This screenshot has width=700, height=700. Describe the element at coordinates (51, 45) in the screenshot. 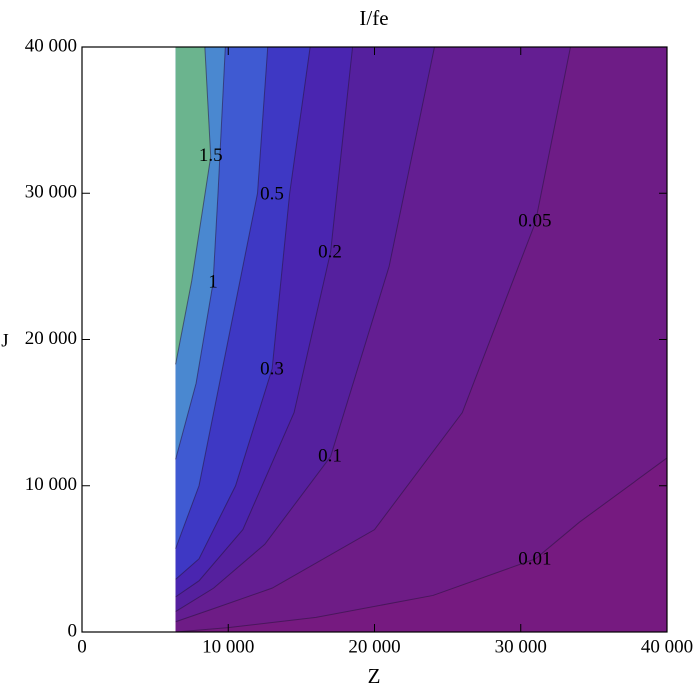

I see `y-tick-label: 40 000` at that location.